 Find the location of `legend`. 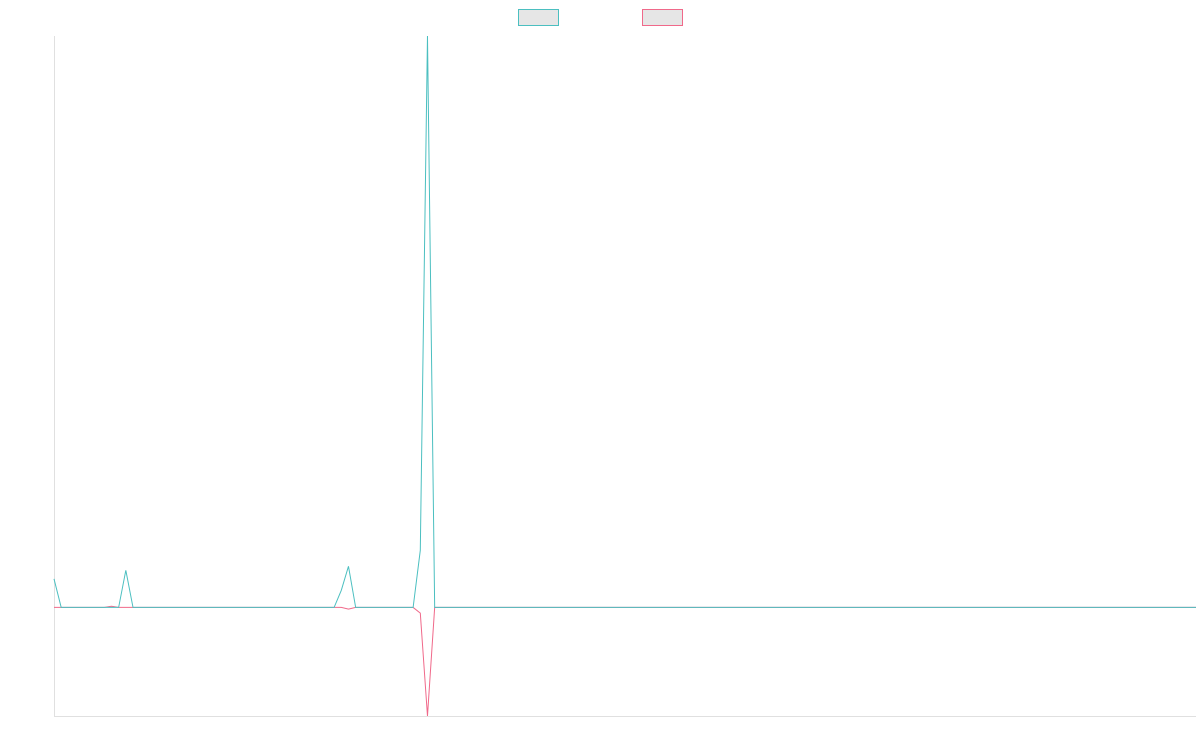

legend is located at coordinates (600, 17).